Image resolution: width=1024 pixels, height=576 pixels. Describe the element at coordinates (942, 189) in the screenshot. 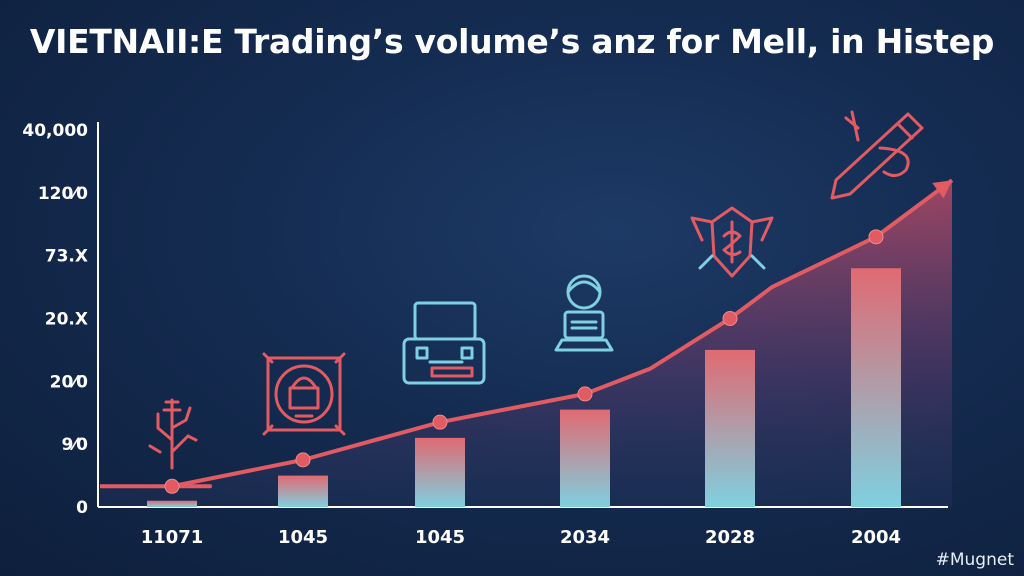

I see `trend-arrowhead` at that location.